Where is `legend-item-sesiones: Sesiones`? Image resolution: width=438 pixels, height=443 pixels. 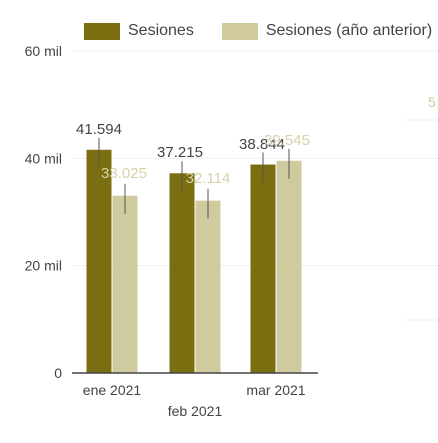
legend-item-sesiones: Sesiones is located at coordinates (139, 31).